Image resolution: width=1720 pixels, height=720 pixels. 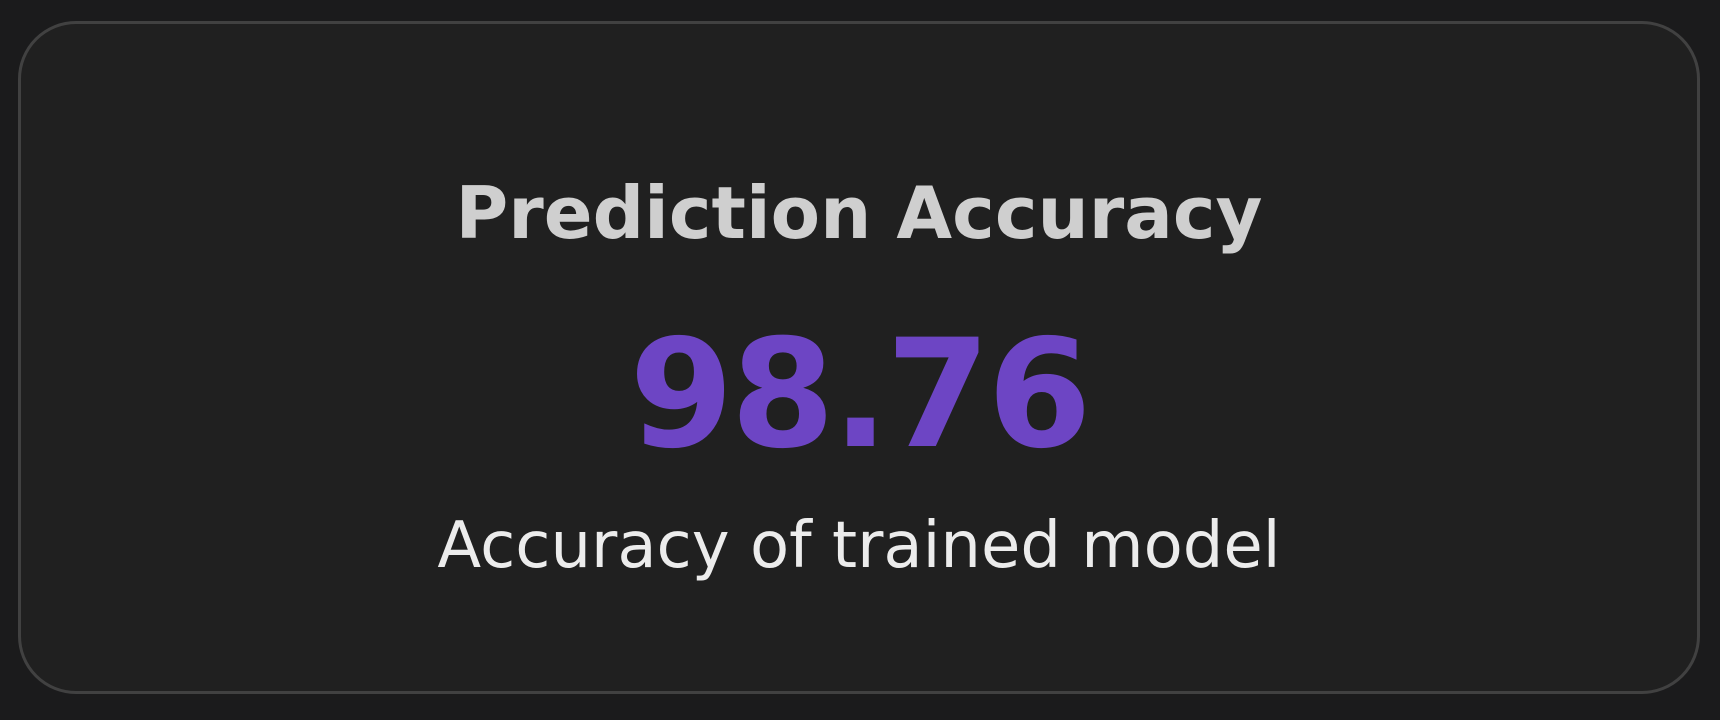 What do you see at coordinates (859, 213) in the screenshot?
I see `card-title: Prediction Accuracy` at bounding box center [859, 213].